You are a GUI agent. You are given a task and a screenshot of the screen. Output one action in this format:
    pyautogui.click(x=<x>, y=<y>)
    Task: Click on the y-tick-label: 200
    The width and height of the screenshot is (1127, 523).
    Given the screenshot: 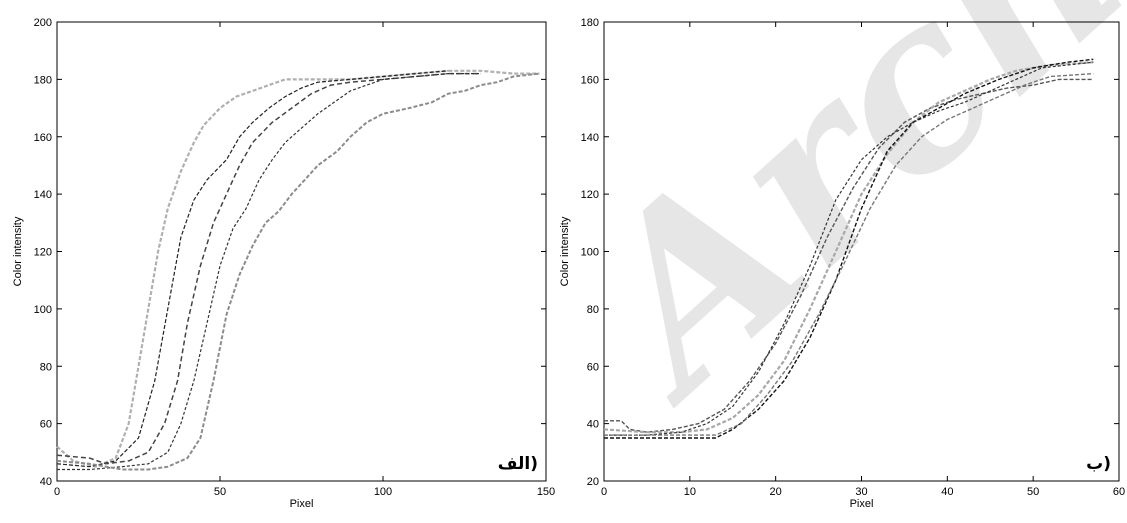 What is the action you would take?
    pyautogui.click(x=43, y=23)
    